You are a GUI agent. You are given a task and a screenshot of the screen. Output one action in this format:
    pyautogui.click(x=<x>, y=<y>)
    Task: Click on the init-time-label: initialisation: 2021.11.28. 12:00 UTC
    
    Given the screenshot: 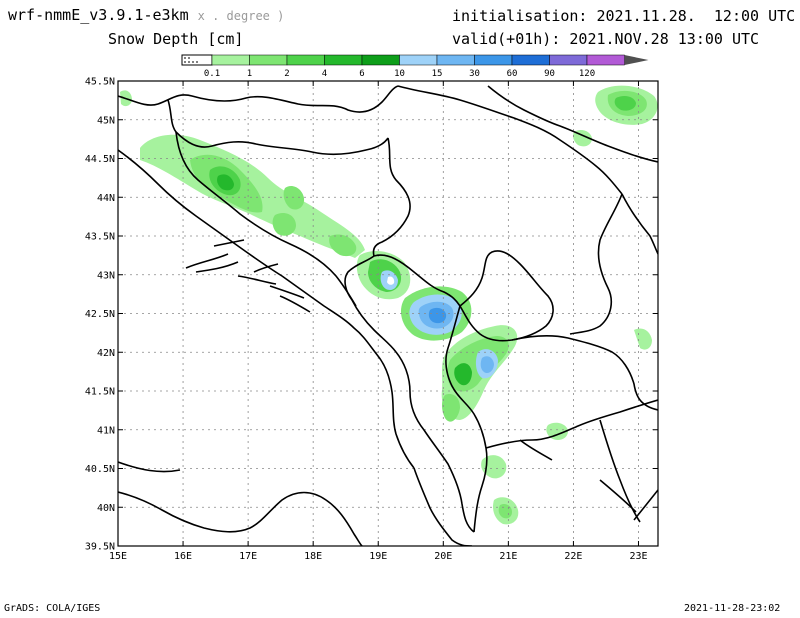 What is the action you would take?
    pyautogui.click(x=624, y=16)
    